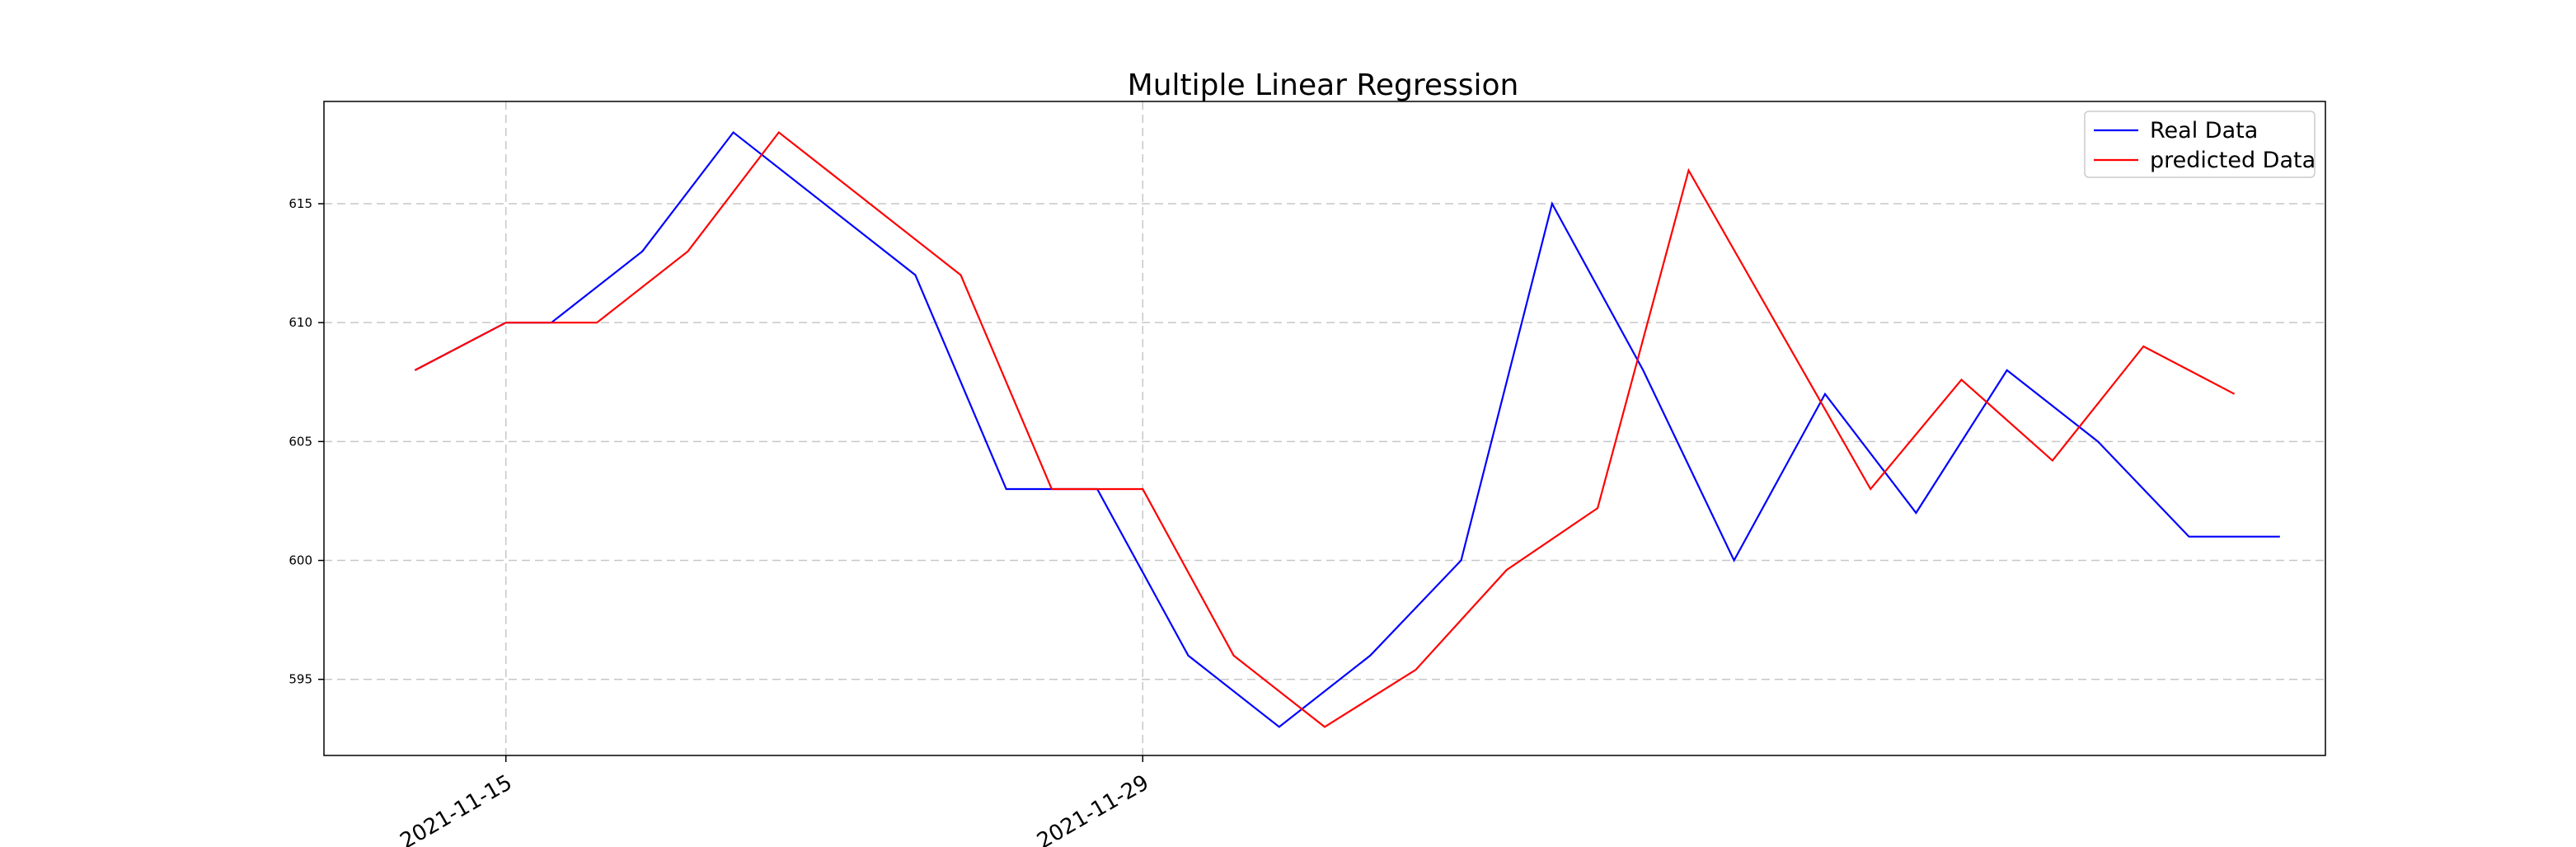 This screenshot has width=2576, height=847. What do you see at coordinates (300, 679) in the screenshot?
I see `y-tick-label: 595` at bounding box center [300, 679].